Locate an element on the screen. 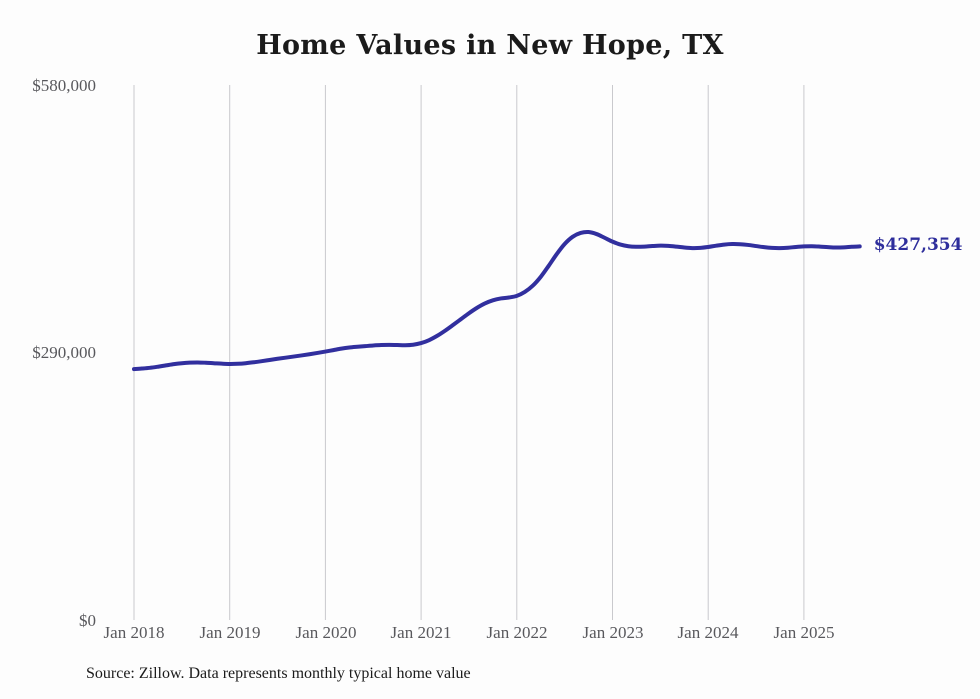  x-axis-tick-label-jan-2025: Jan 2025 is located at coordinates (804, 632).